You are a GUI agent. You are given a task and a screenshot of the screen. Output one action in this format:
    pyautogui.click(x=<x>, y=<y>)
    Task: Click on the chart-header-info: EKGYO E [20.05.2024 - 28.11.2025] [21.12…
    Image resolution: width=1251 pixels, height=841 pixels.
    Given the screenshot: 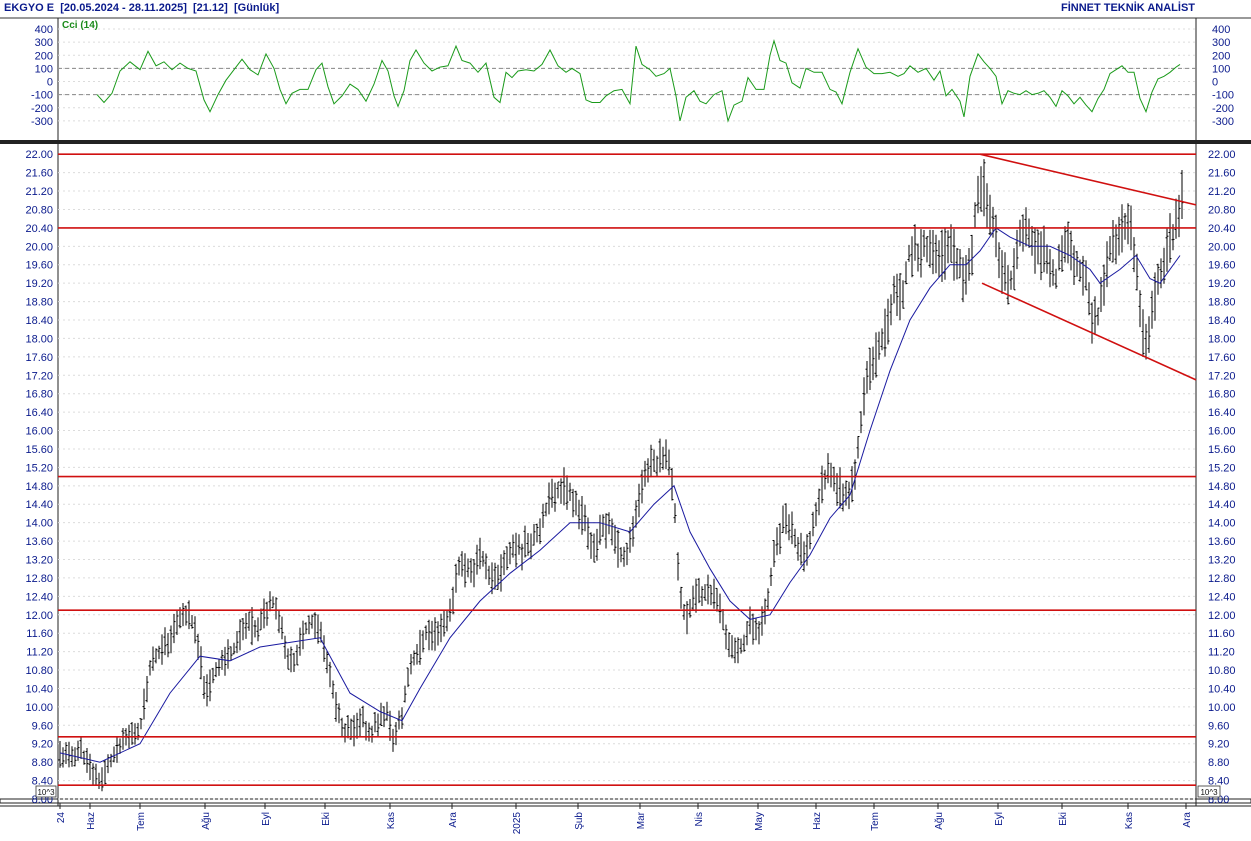 What is the action you would take?
    pyautogui.click(x=141, y=8)
    